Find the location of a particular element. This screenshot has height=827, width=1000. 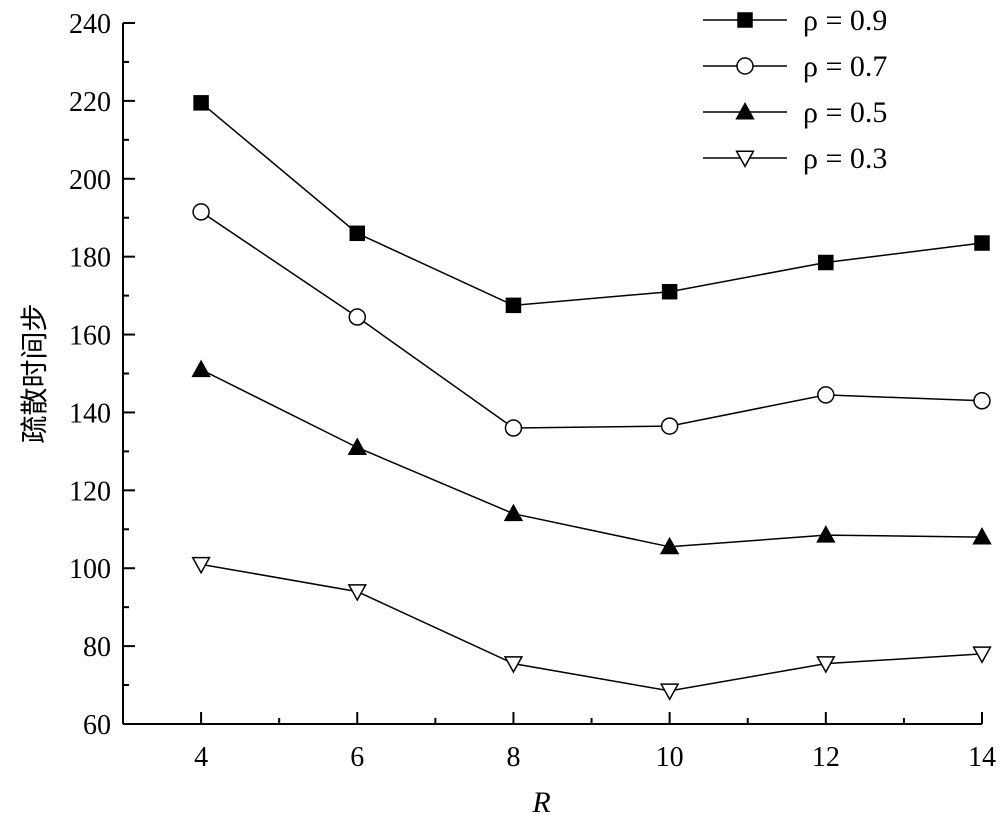

series-line is located at coordinates (591, 627).